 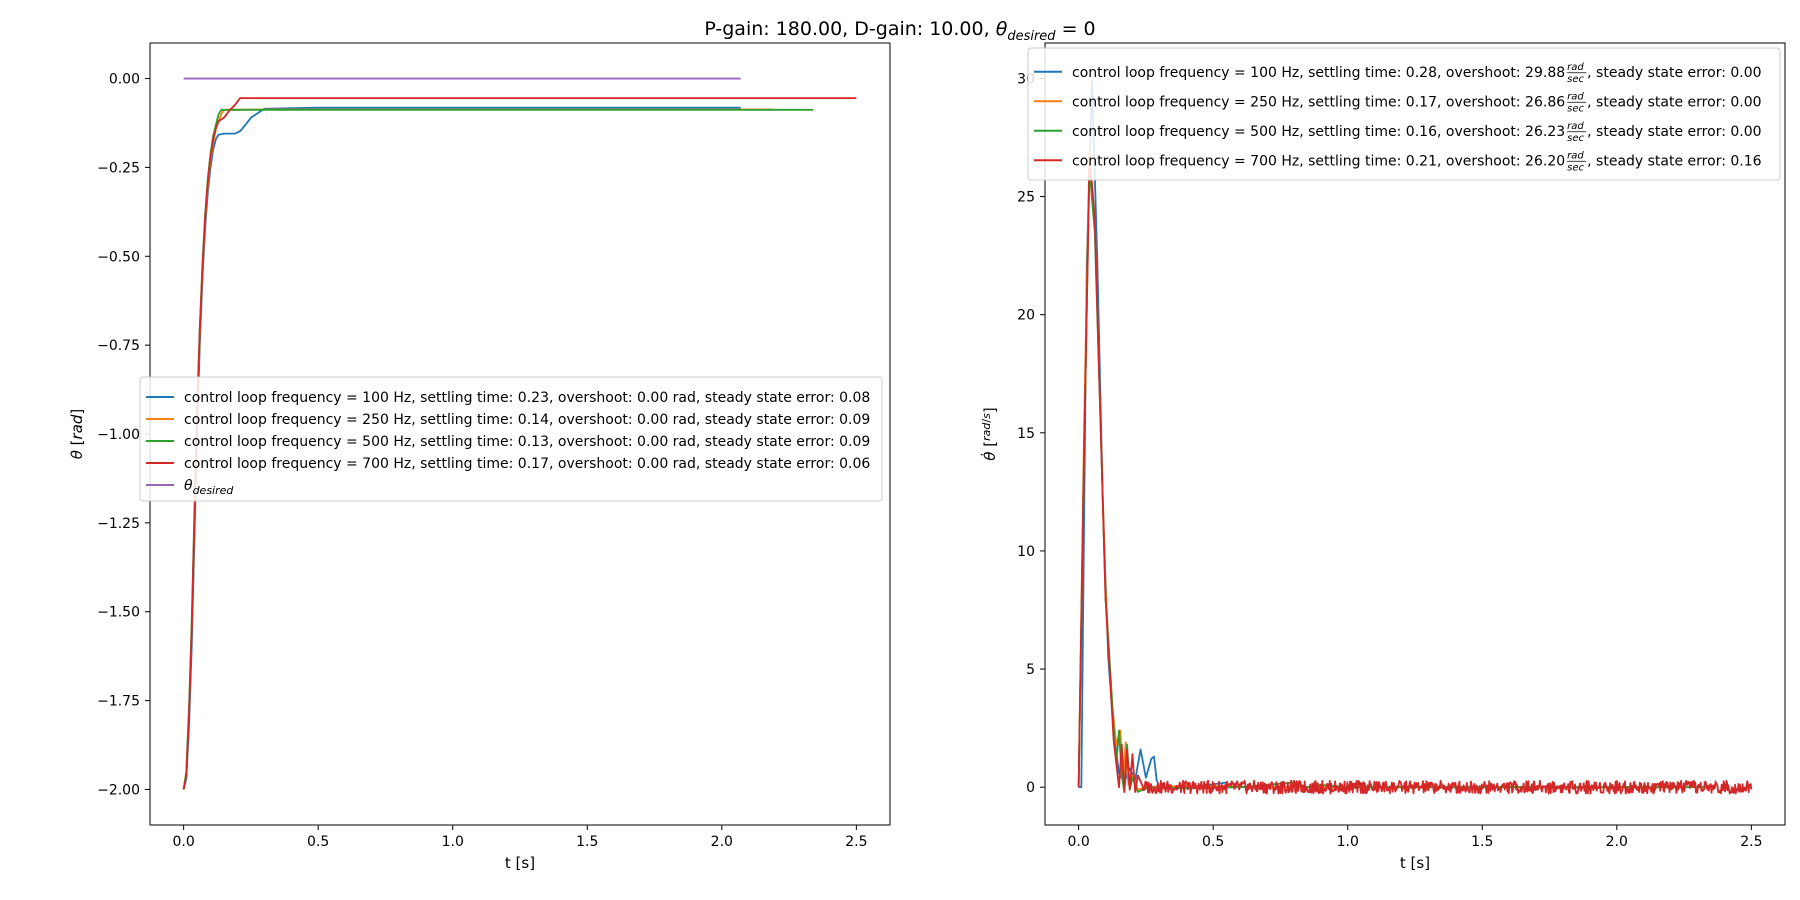 What do you see at coordinates (1026, 434) in the screenshot?
I see `y-tick-label: 15` at bounding box center [1026, 434].